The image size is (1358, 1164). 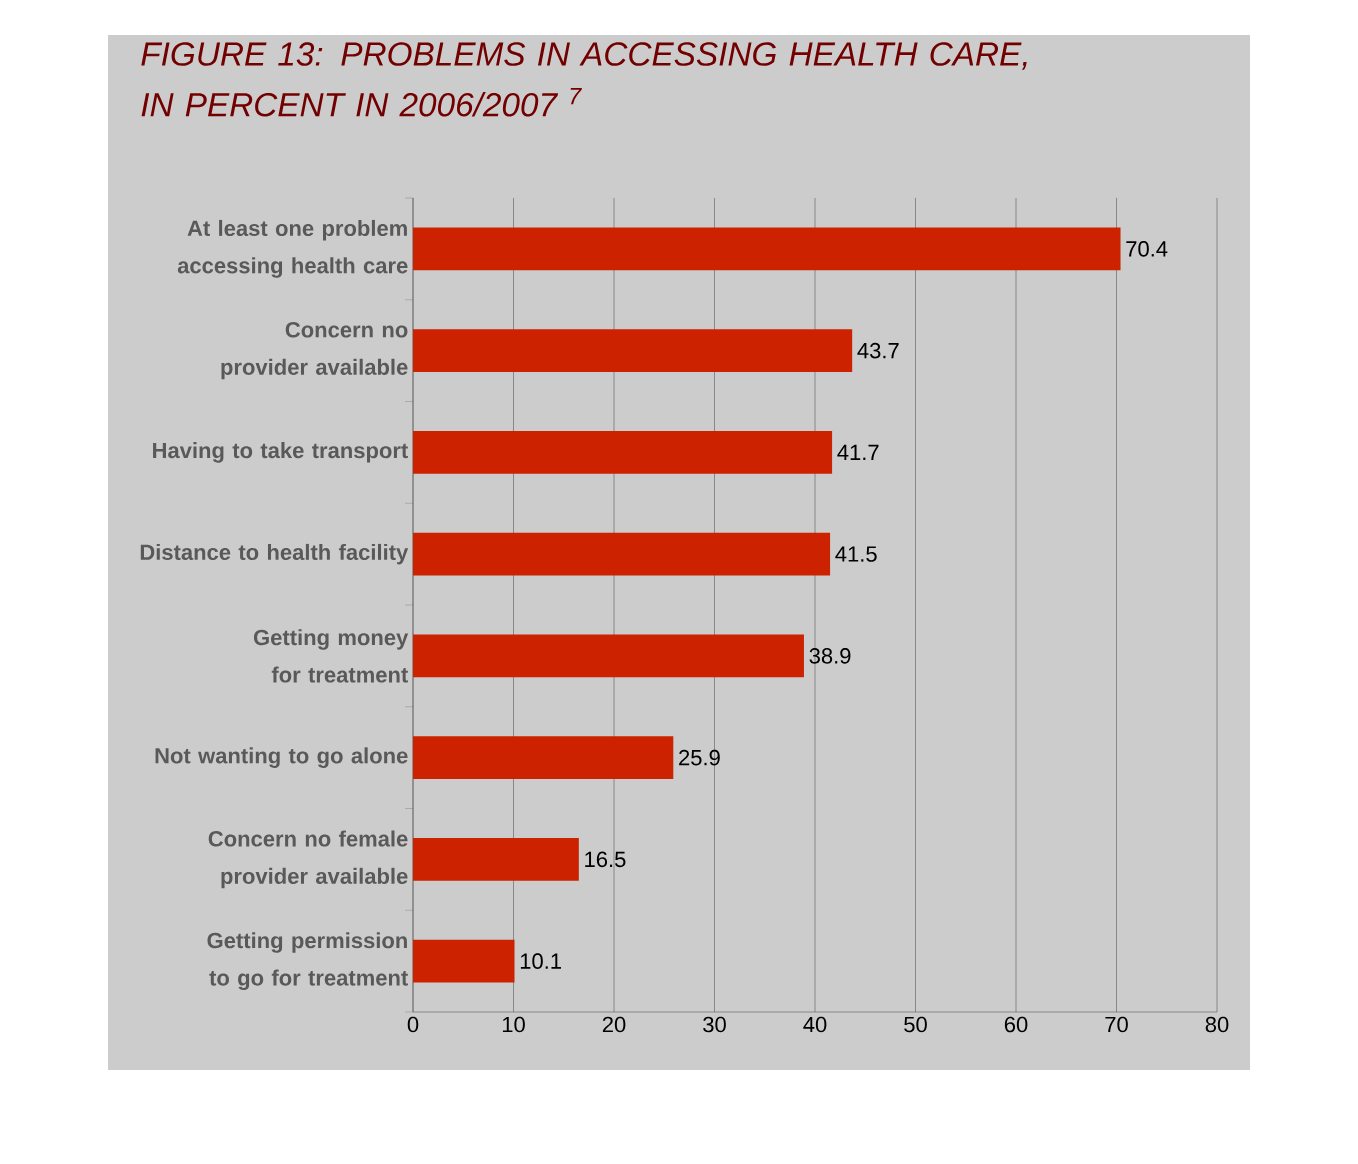 What do you see at coordinates (331, 656) in the screenshot?
I see `y-tick-label: Getting money for treatment` at bounding box center [331, 656].